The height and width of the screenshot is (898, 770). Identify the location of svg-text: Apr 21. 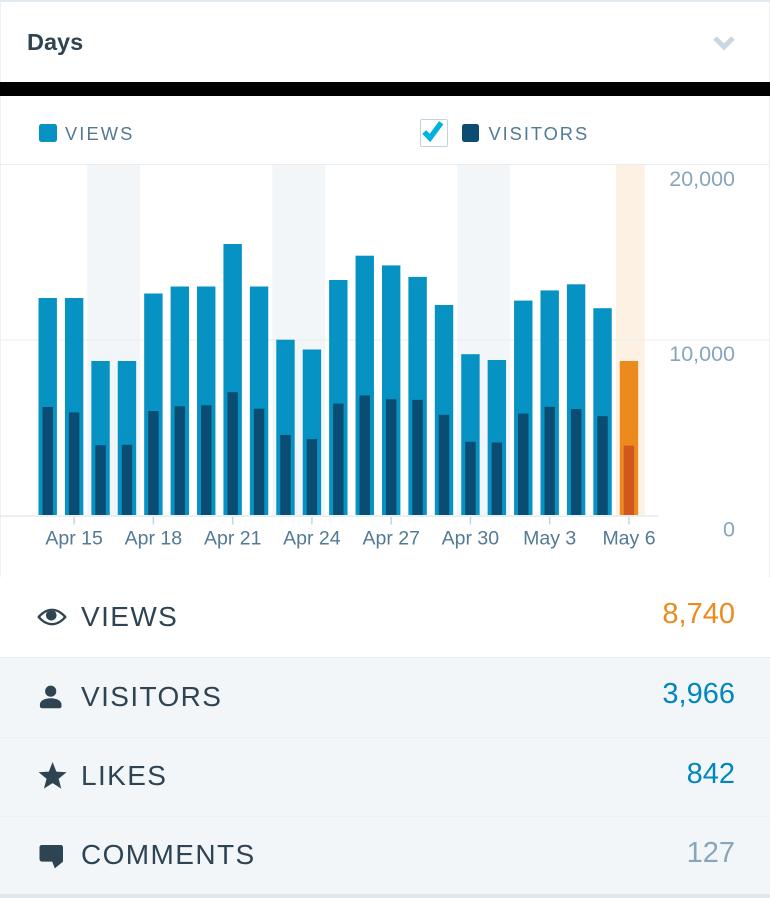
(232, 539).